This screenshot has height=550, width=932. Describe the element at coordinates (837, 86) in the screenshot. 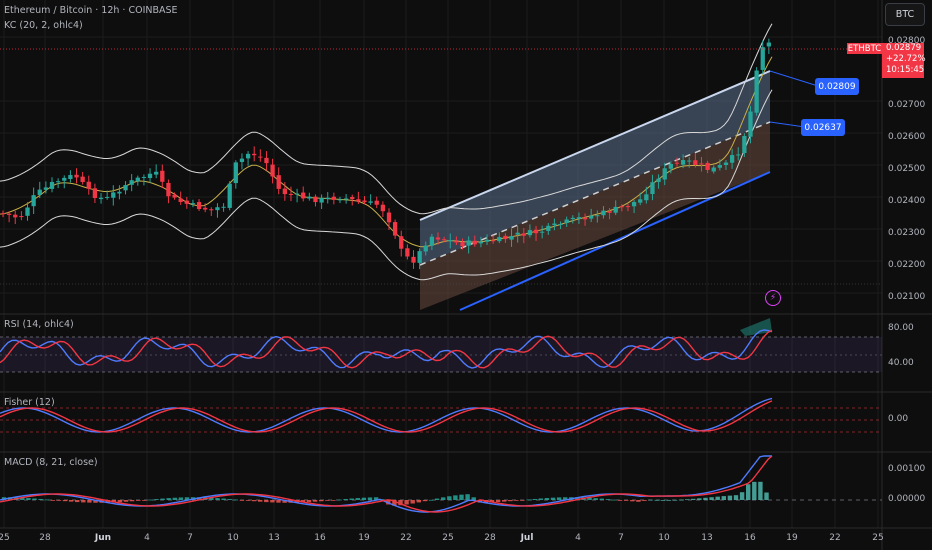

I see `upper-target-label: 0.02809` at that location.